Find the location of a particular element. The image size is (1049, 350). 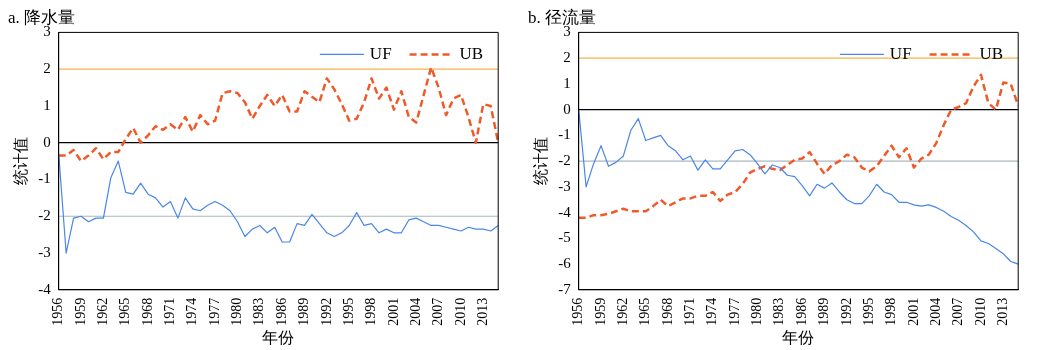

y-tick-label: -5 is located at coordinates (564, 237).